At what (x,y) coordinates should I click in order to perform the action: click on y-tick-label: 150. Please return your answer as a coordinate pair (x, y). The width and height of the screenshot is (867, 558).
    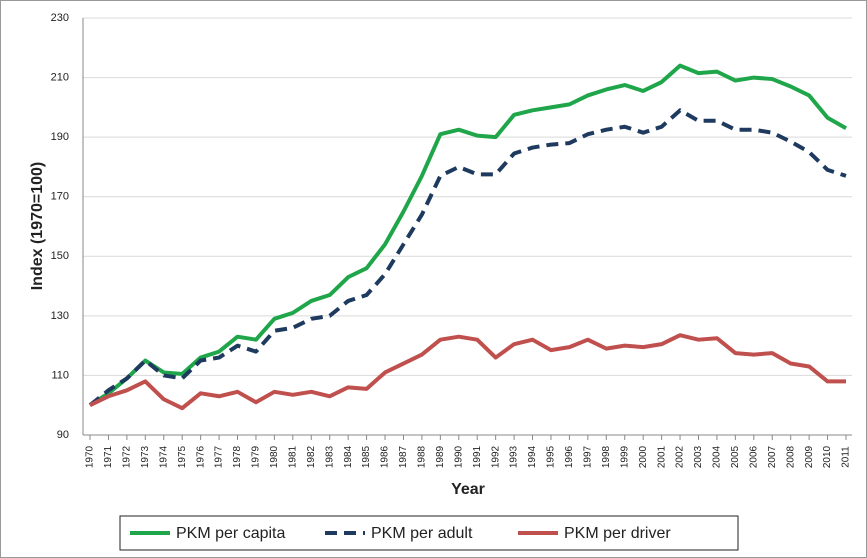
    Looking at the image, I should click on (60, 256).